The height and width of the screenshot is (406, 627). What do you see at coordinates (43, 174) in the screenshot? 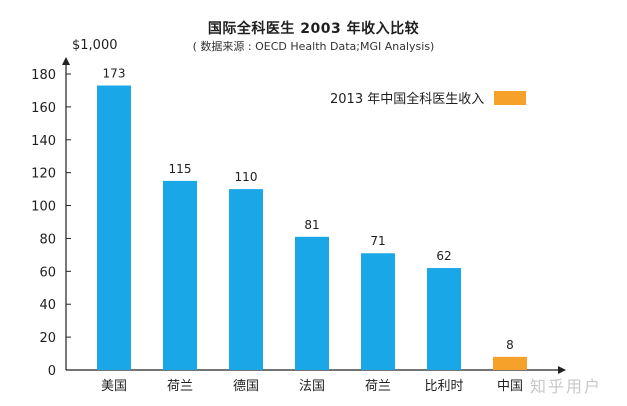
I see `y-tick-label: 120` at bounding box center [43, 174].